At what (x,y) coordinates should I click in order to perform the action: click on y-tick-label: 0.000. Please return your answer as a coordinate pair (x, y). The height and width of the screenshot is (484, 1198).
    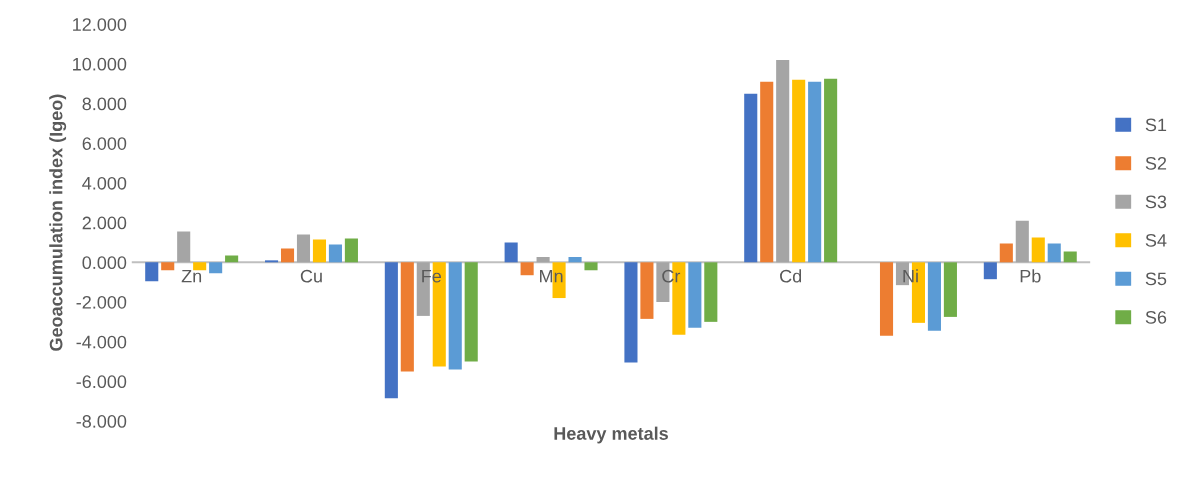
    Looking at the image, I should click on (104, 263).